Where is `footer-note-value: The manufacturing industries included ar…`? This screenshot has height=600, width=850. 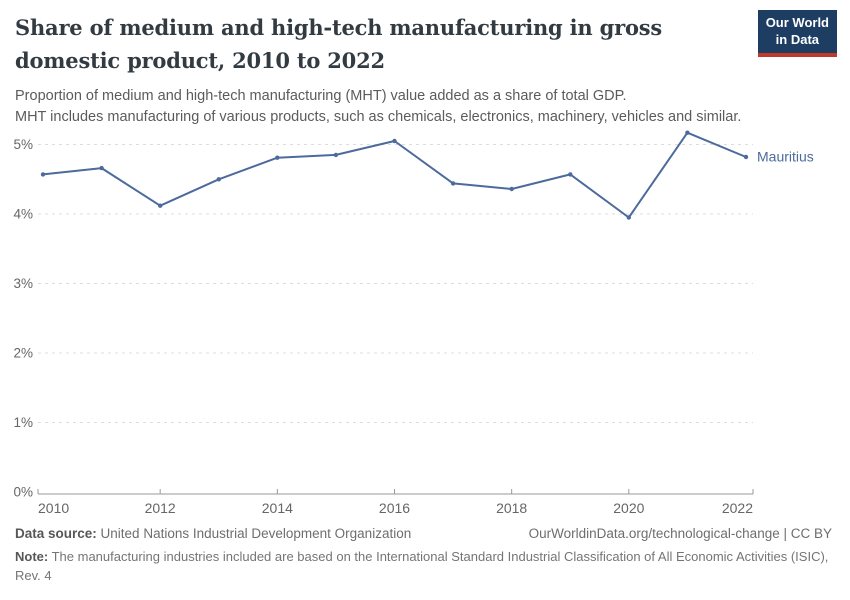 footer-note-value: The manufacturing industries included ar… is located at coordinates (422, 566).